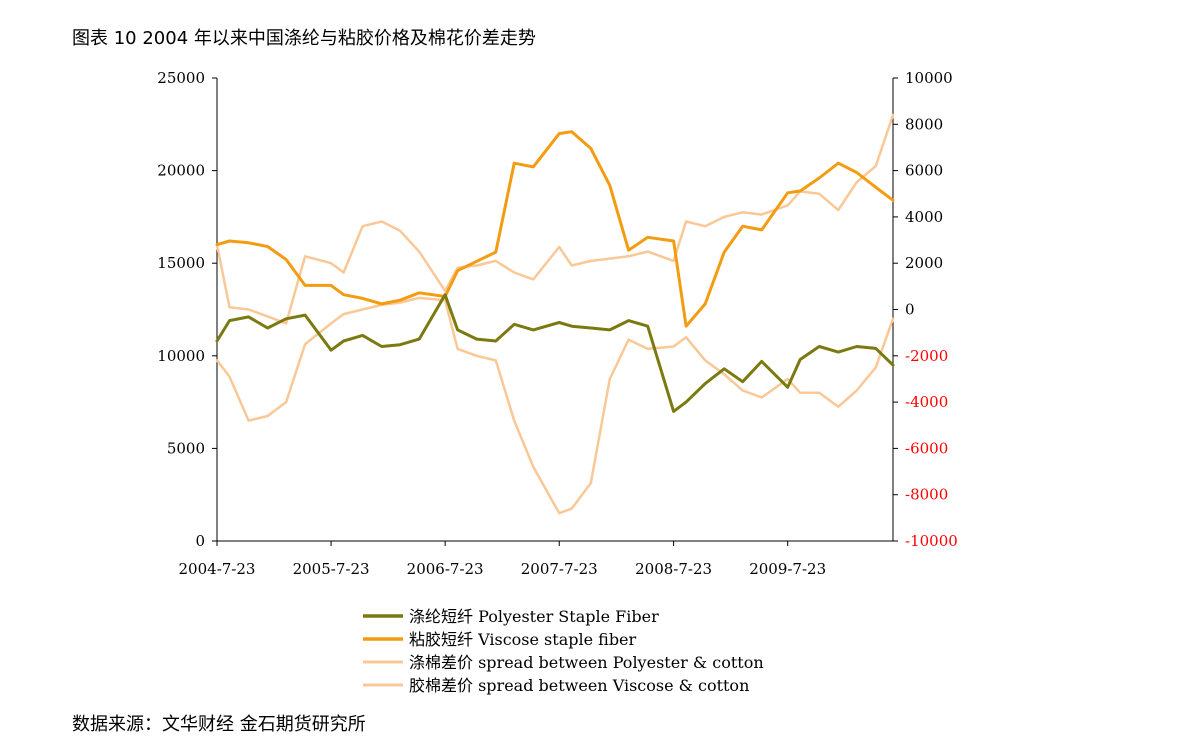  Describe the element at coordinates (200, 541) in the screenshot. I see `left-tick-label: 0` at that location.